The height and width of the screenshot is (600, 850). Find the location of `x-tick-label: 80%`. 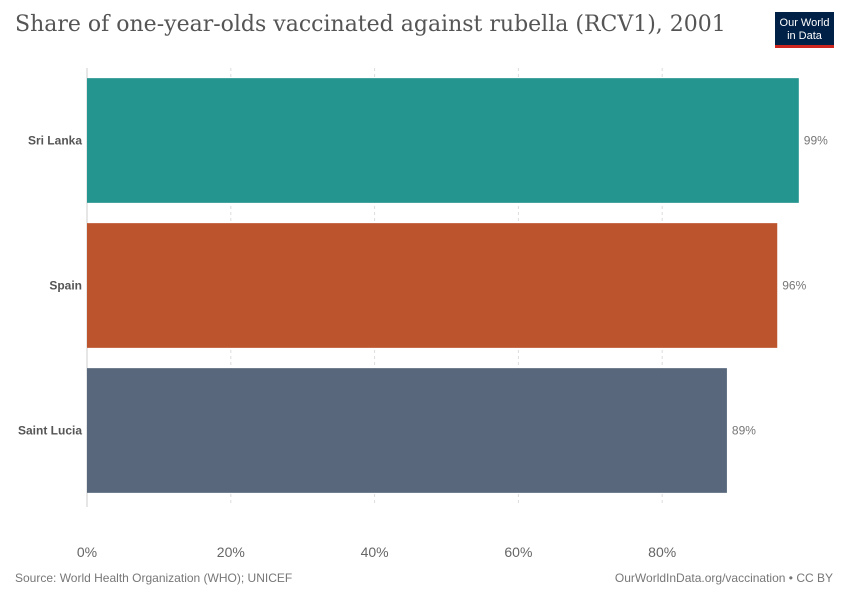

x-tick-label: 80% is located at coordinates (662, 552).